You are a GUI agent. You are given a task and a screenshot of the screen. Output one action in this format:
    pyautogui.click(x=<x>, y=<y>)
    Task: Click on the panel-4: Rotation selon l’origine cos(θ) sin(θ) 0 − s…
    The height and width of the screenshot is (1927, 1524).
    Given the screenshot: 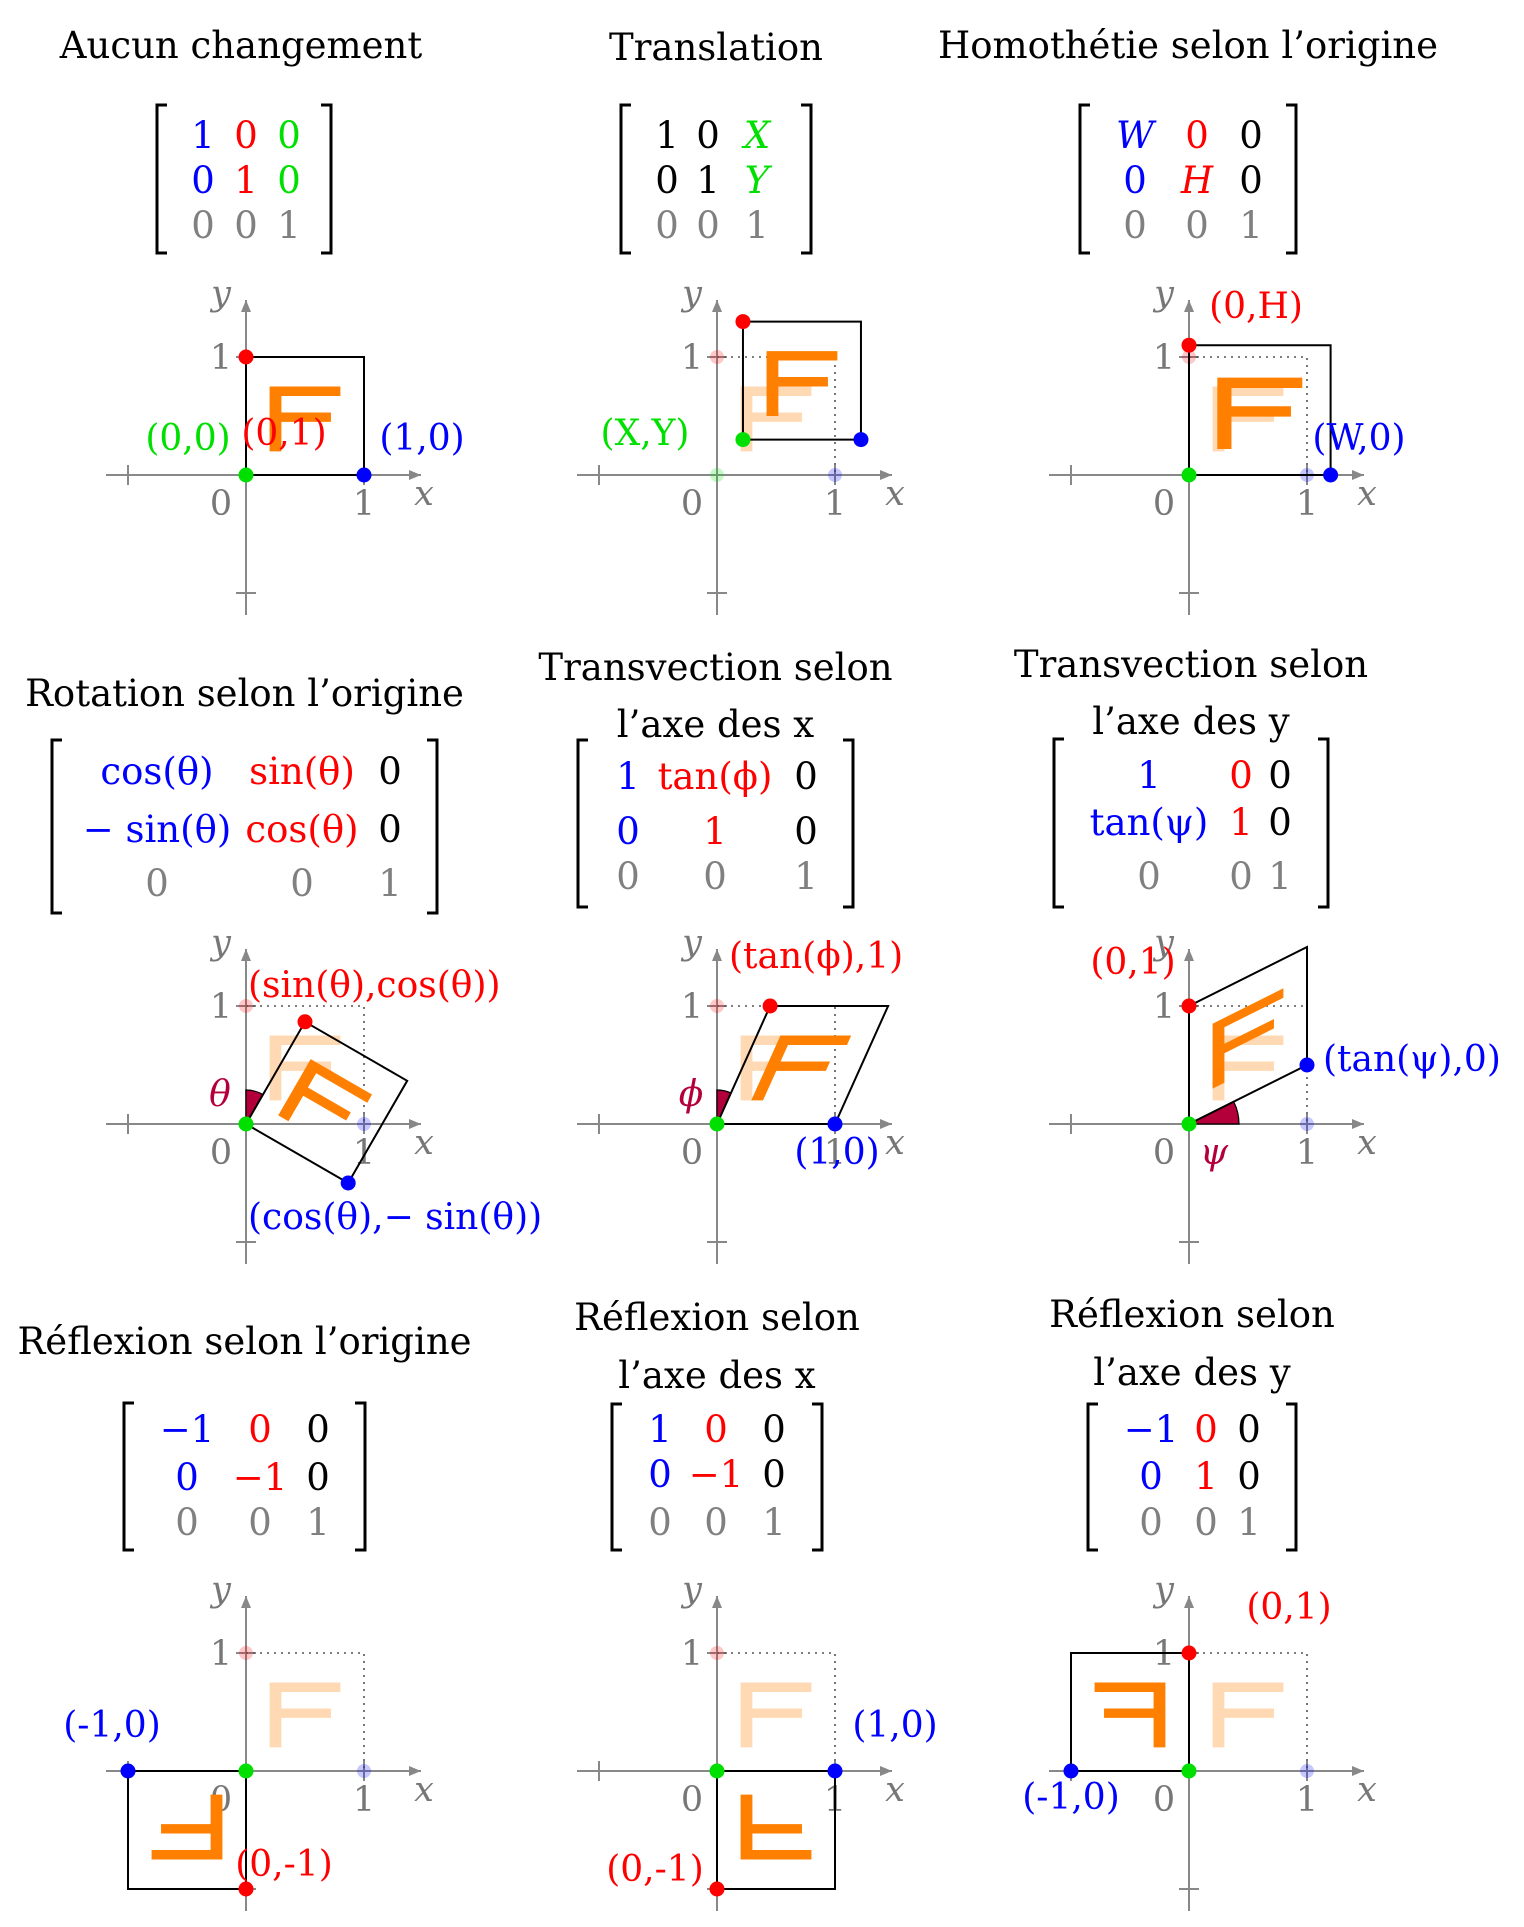 What is the action you would take?
    pyautogui.click(x=283, y=968)
    